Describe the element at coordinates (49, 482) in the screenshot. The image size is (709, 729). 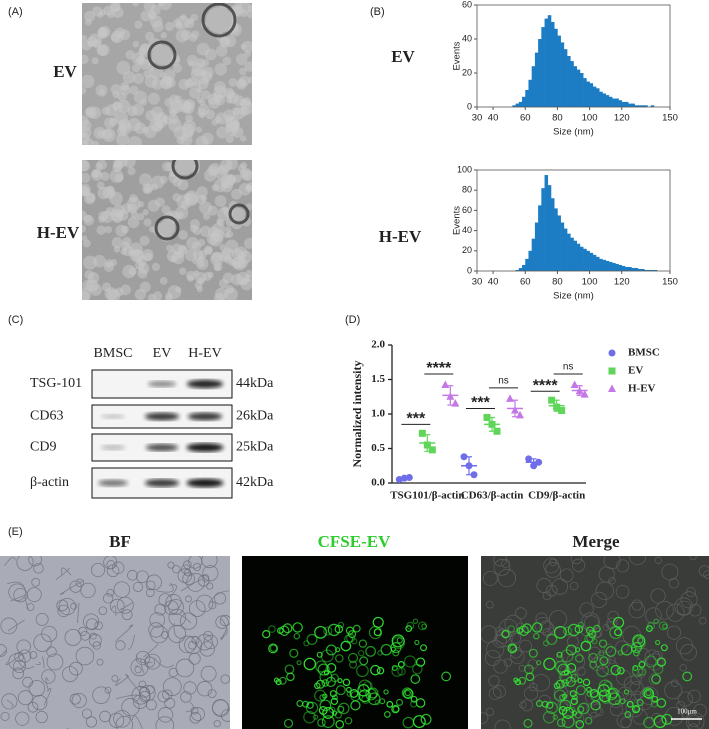
I see `blot-row-label: β-actin` at that location.